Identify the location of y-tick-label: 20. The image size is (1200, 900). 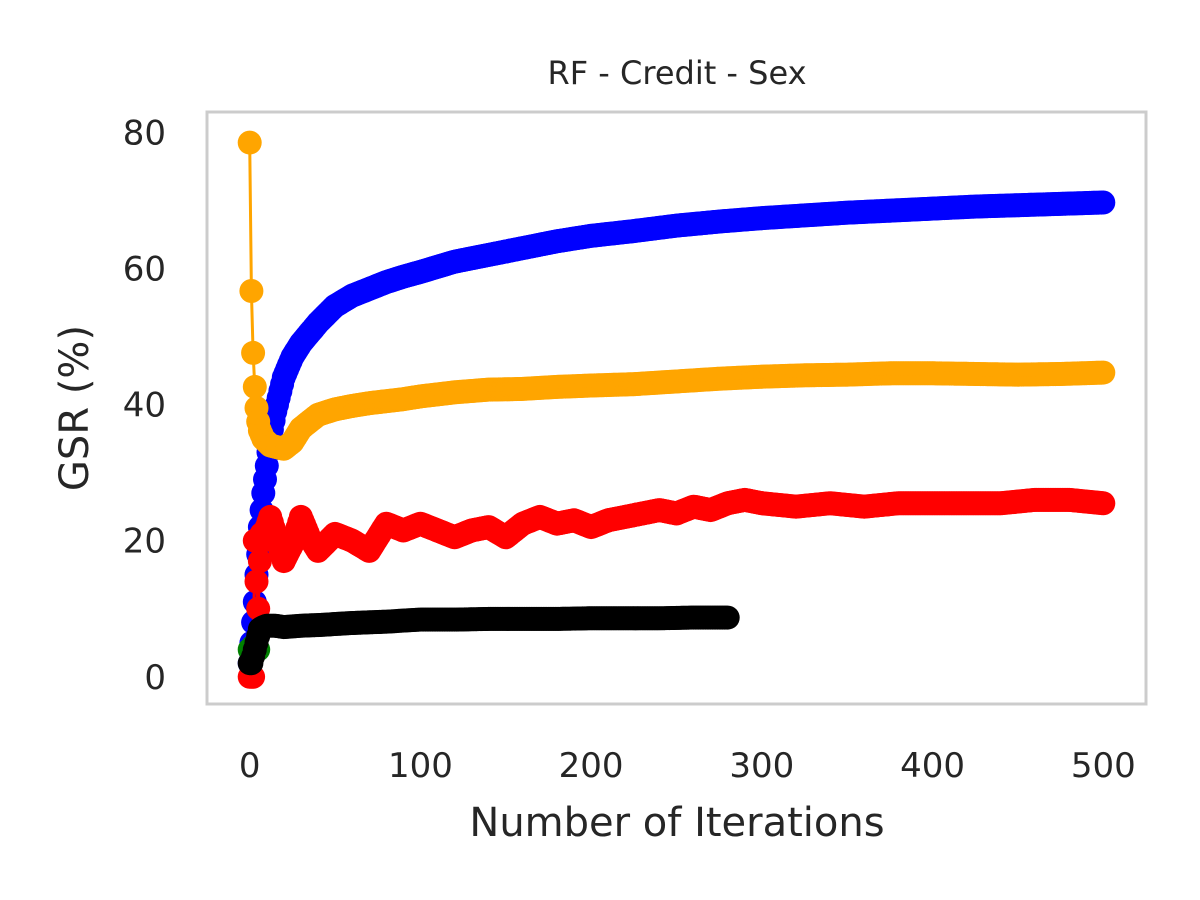
(144, 542).